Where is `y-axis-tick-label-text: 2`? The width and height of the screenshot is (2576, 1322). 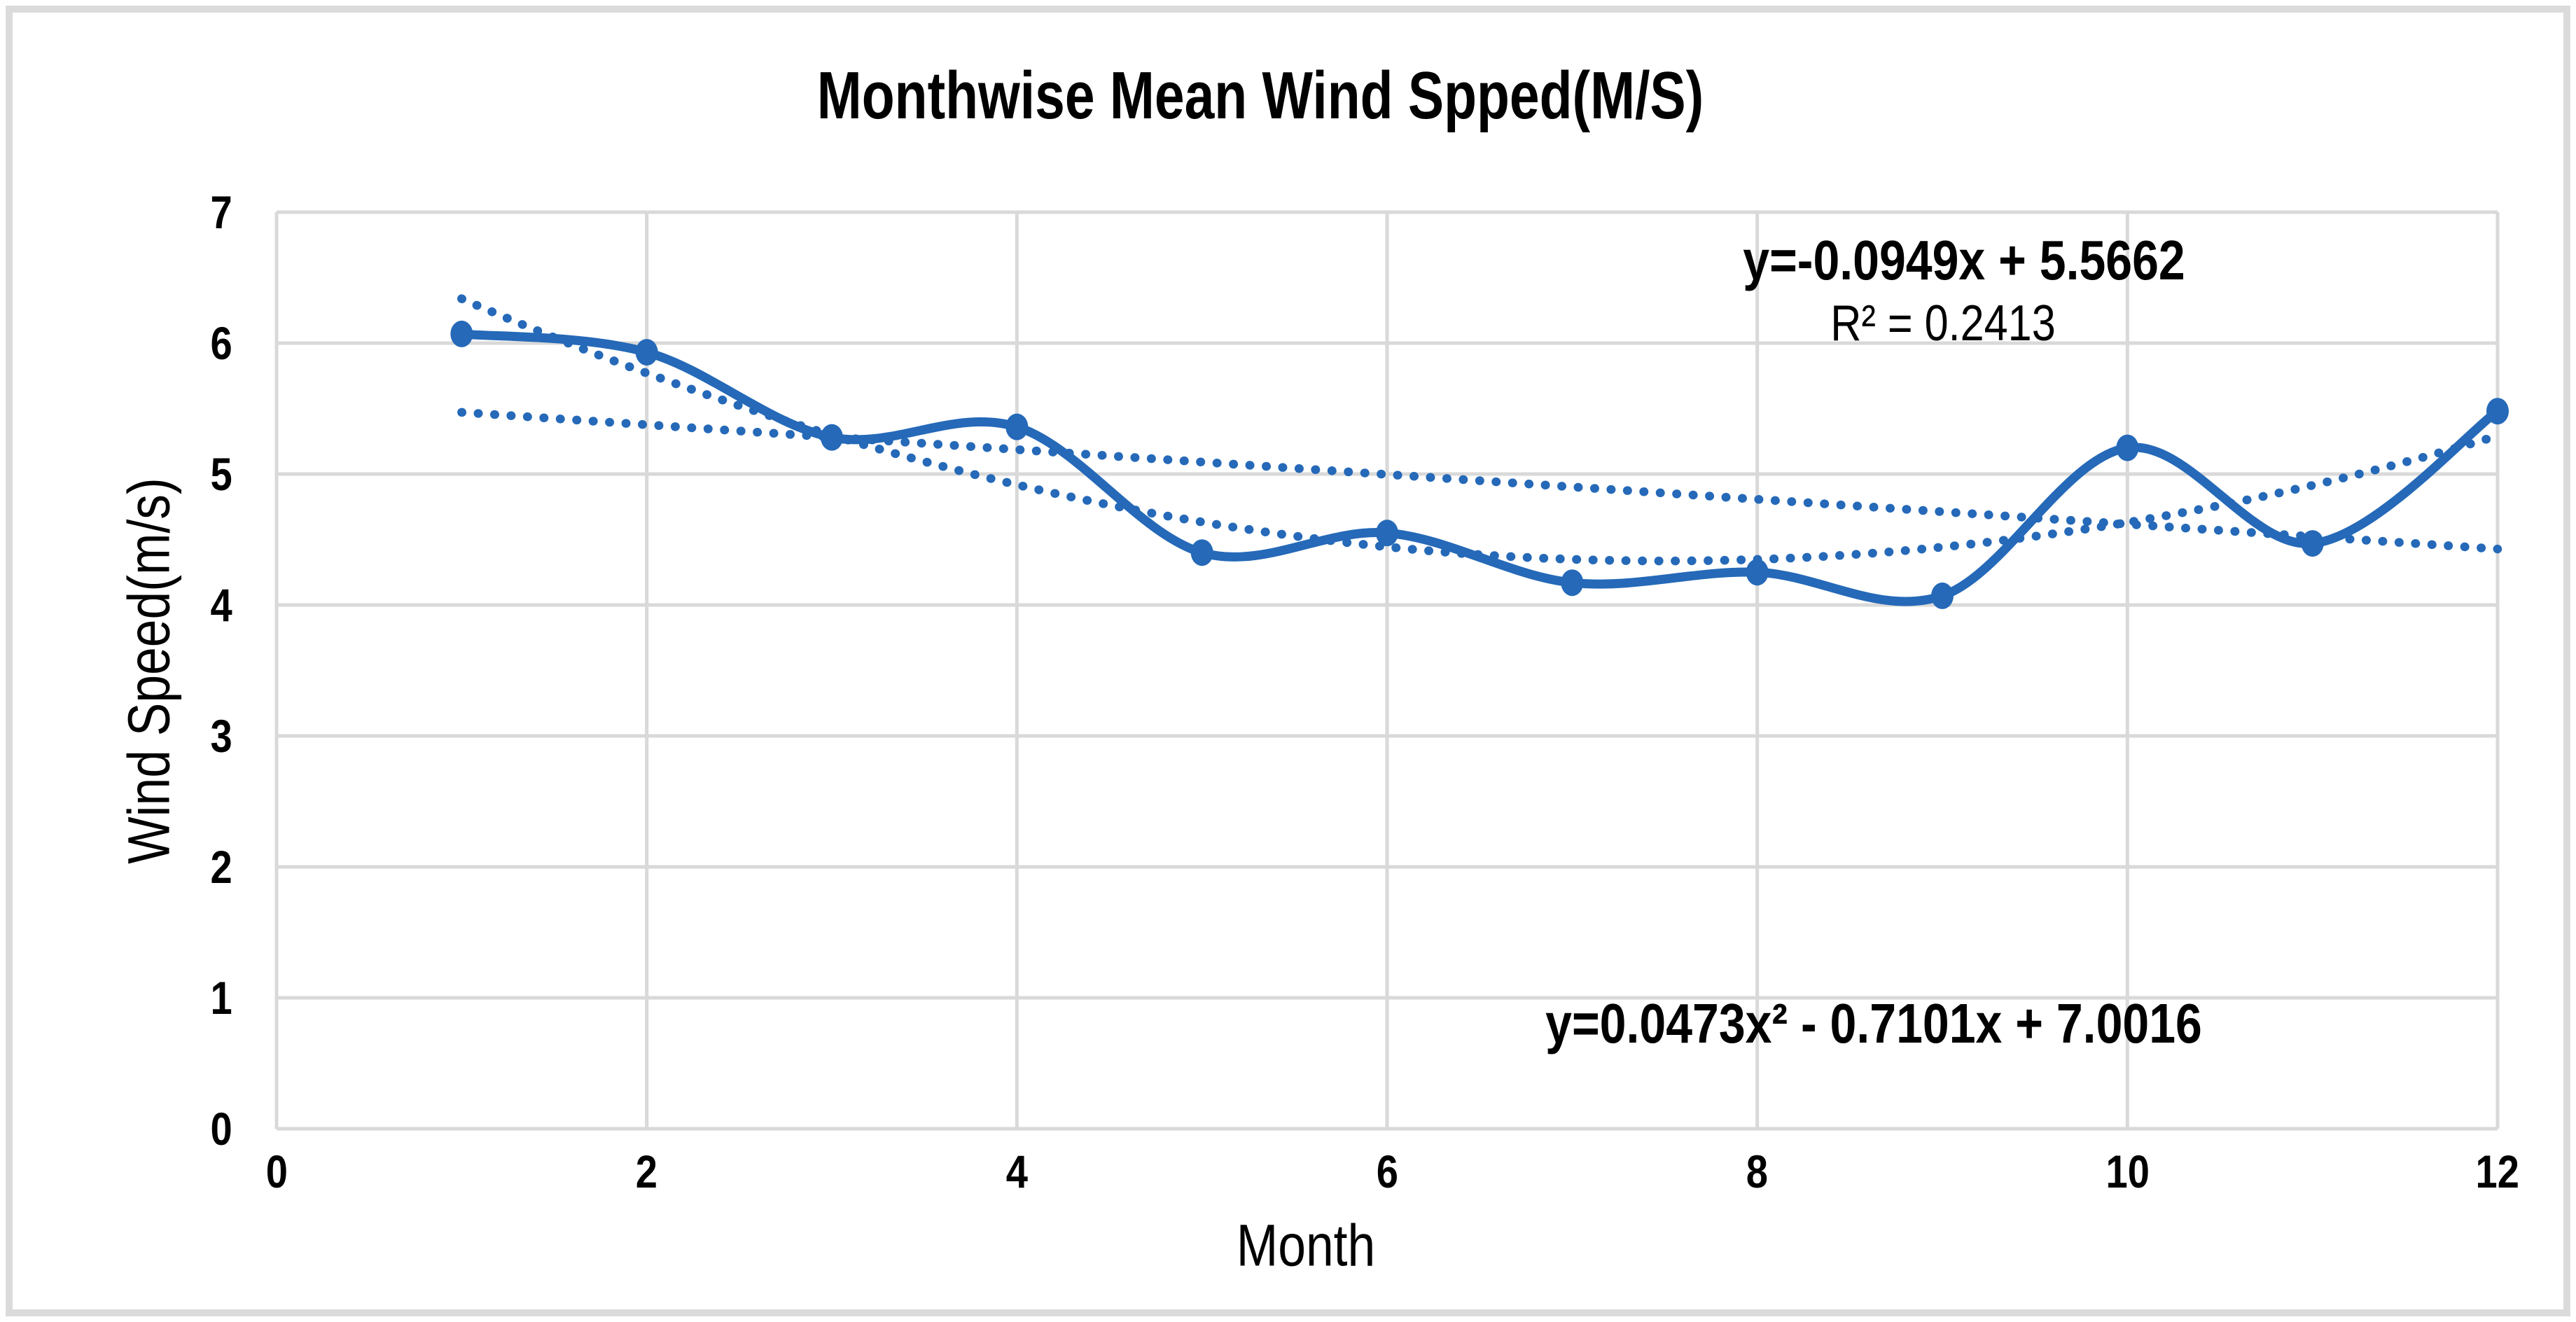 y-axis-tick-label-text: 2 is located at coordinates (221, 867).